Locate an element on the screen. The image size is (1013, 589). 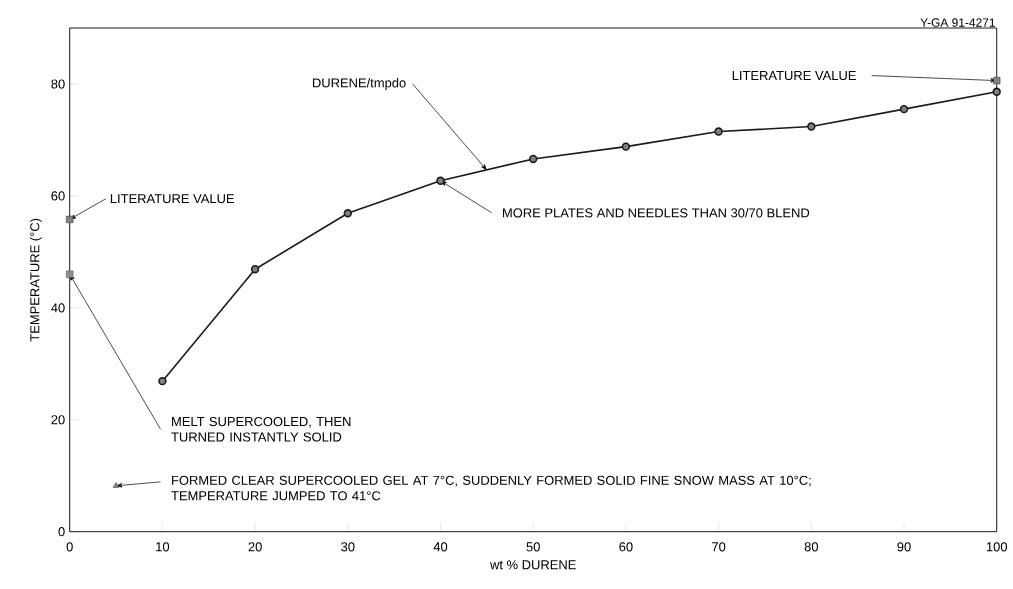
y-tick-label: 0 is located at coordinates (61, 532).